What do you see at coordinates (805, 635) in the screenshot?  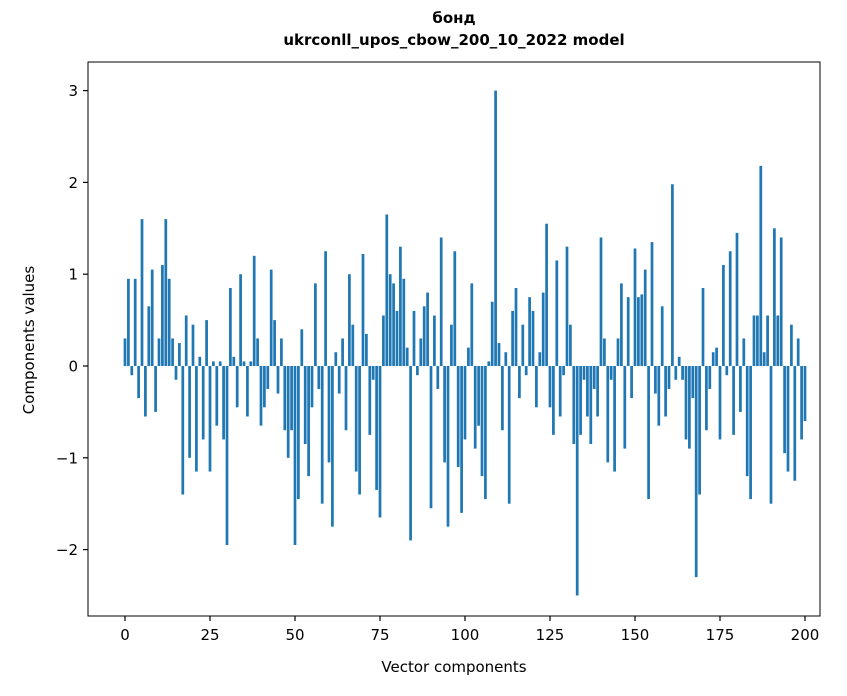 I see `x-tick-label: 200` at bounding box center [805, 635].